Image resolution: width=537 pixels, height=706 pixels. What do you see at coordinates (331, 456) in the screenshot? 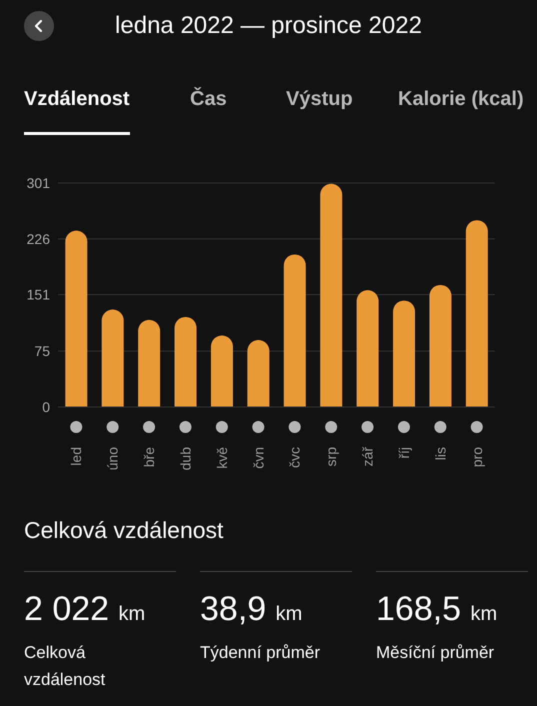
I see `x-tick-label: srp` at bounding box center [331, 456].